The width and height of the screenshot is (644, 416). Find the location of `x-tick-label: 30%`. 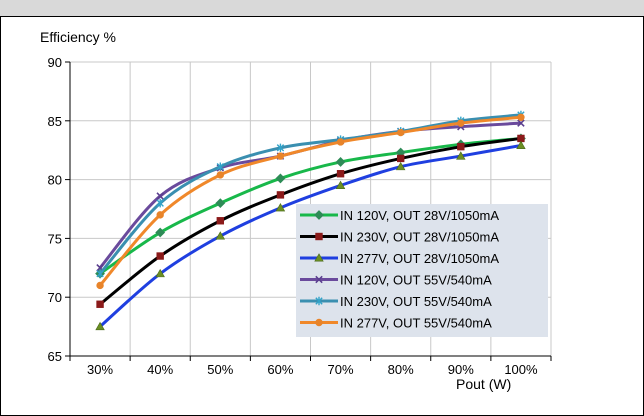

x-tick-label: 30% is located at coordinates (100, 369).